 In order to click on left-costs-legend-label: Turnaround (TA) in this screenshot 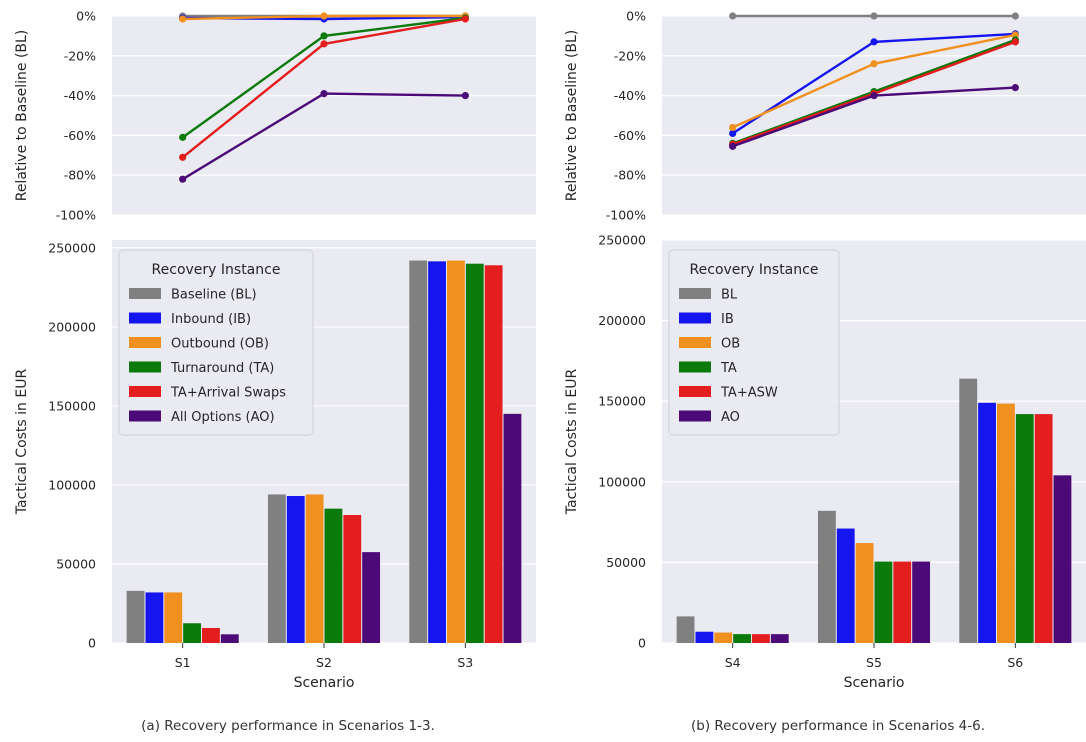, I will do `click(222, 368)`.